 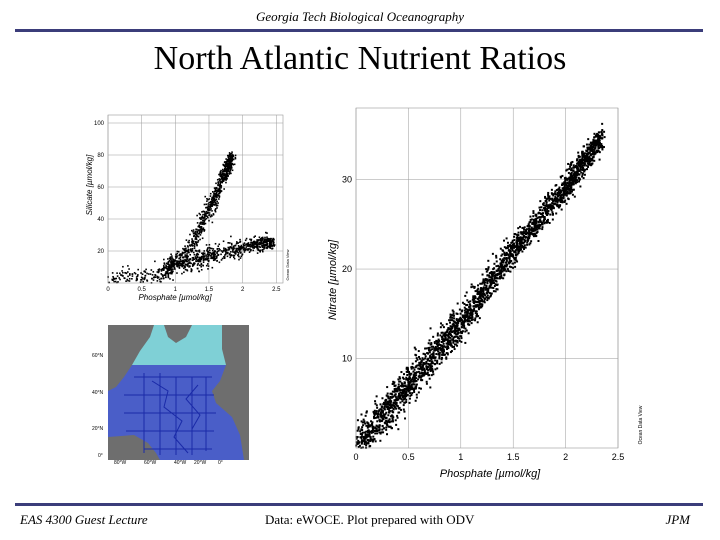 What do you see at coordinates (100, 220) in the screenshot?
I see `y-tick-label: 40` at bounding box center [100, 220].